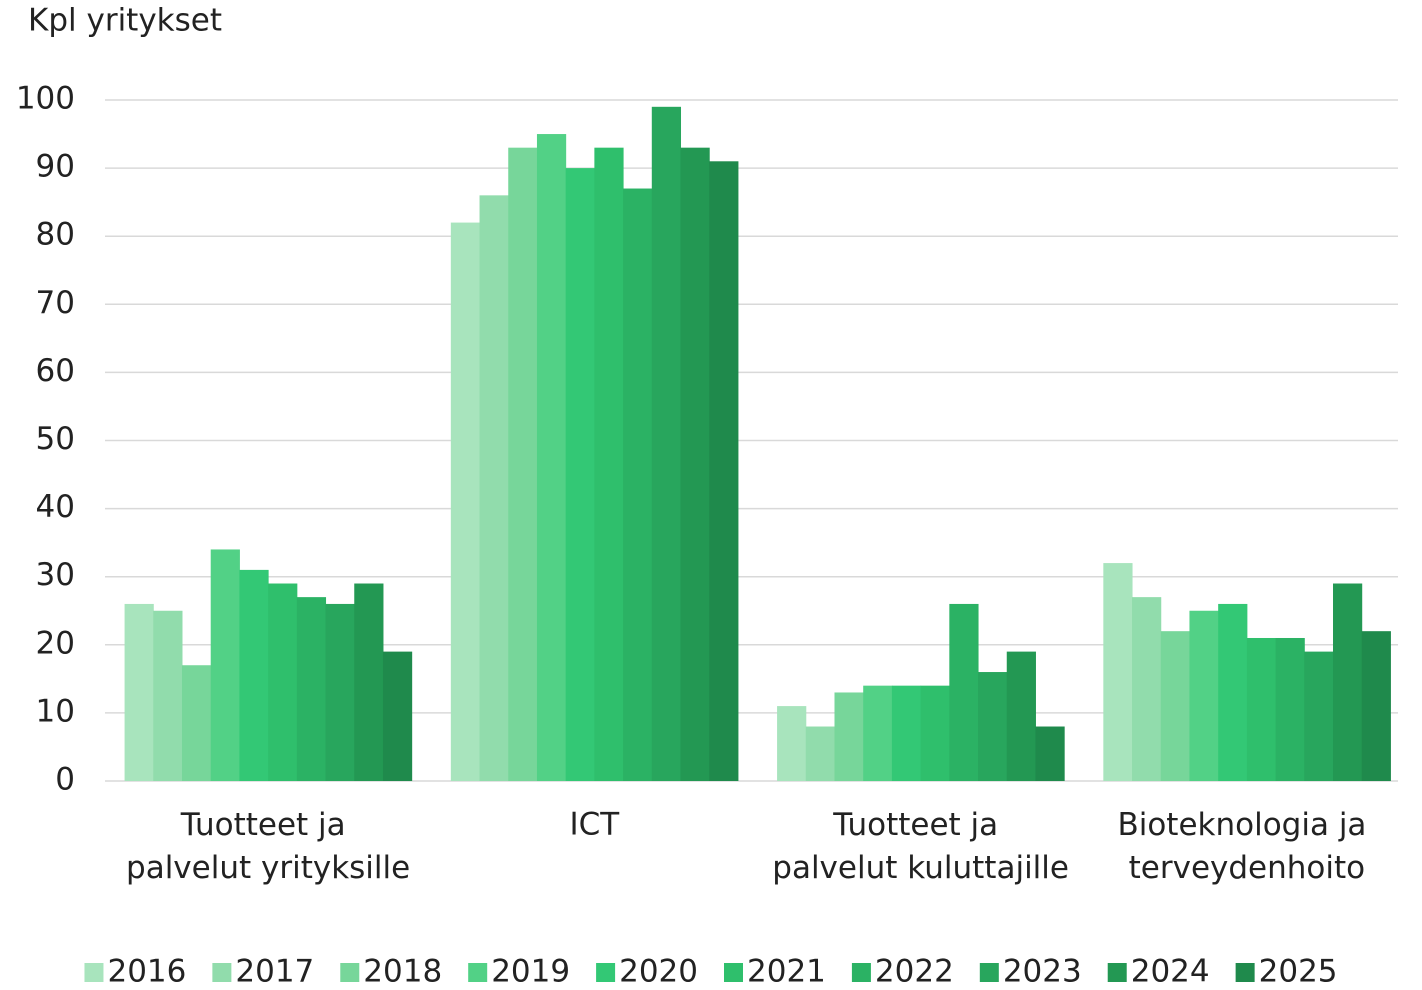 This screenshot has height=990, width=1422. I want to click on legend-label: 2018, so click(402, 972).